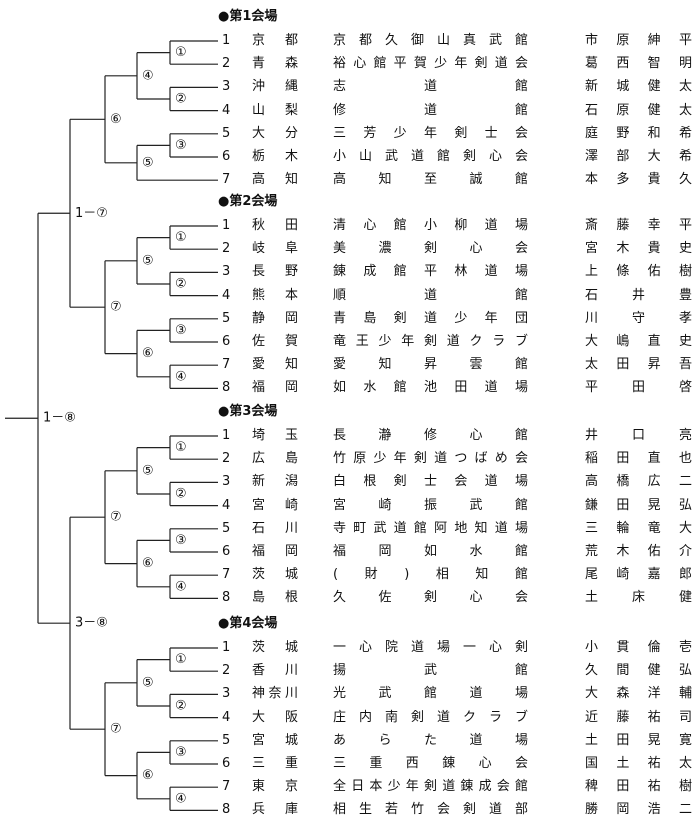 This screenshot has height=831, width=700. I want to click on entry-pref: 熊本, so click(275, 295).